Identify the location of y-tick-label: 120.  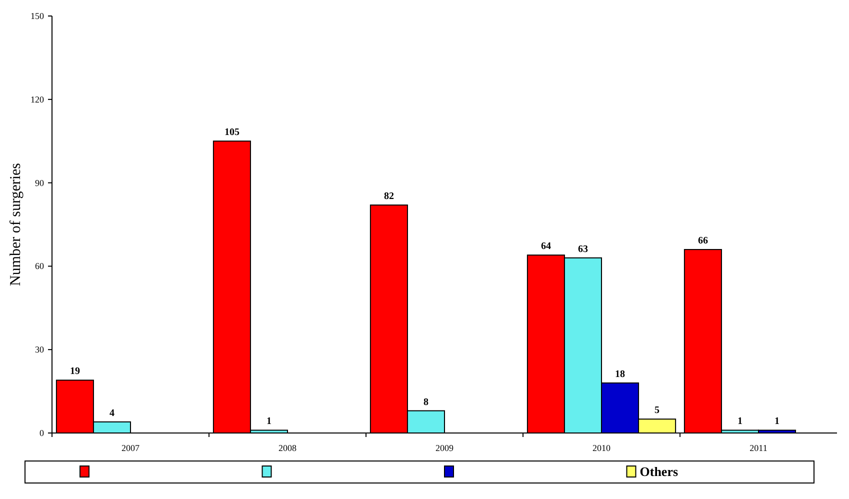
(37, 99).